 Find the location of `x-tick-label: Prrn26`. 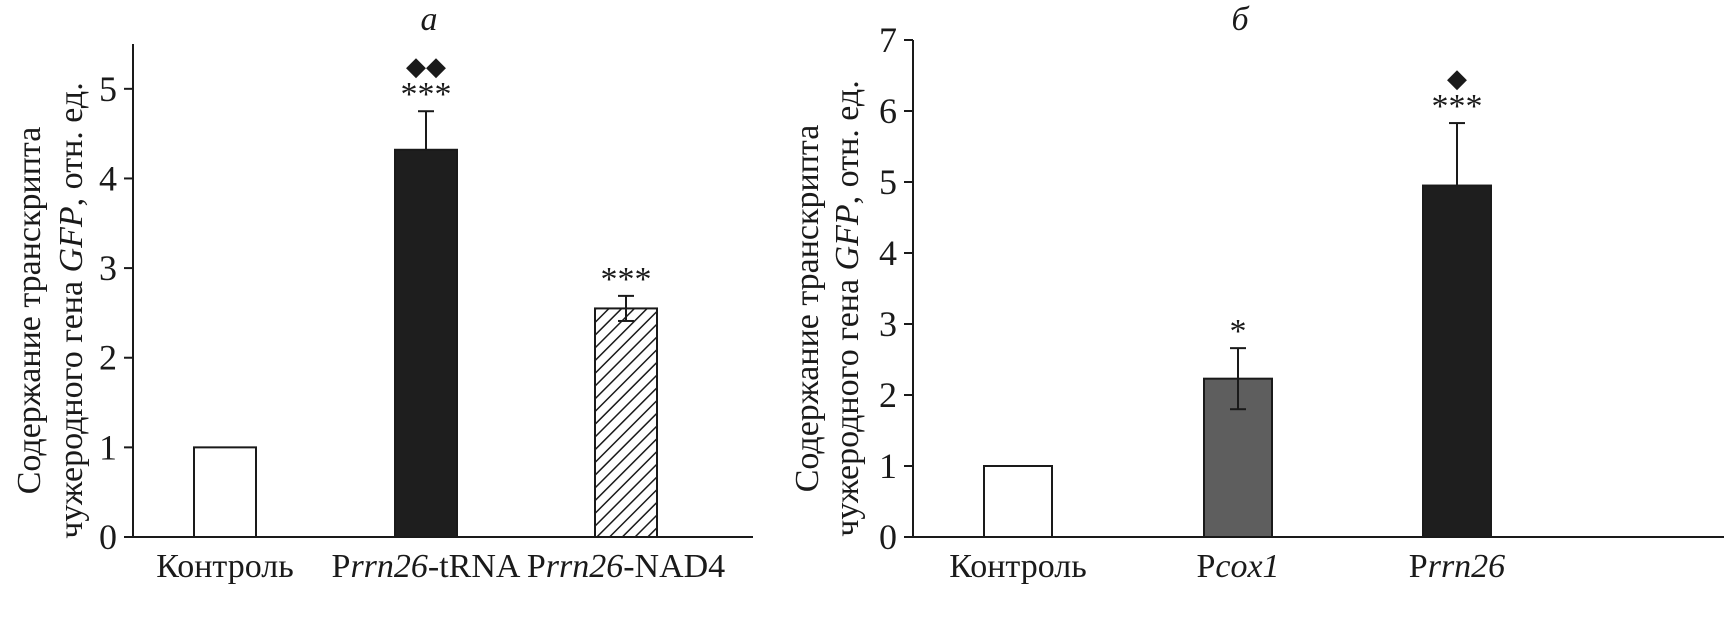

x-tick-label: Prrn26 is located at coordinates (1457, 566).